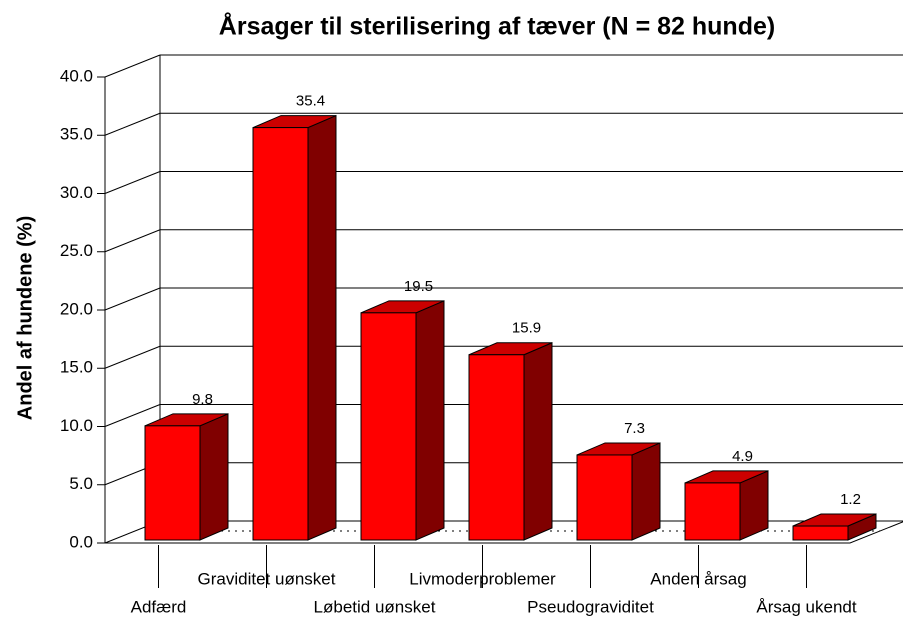 The width and height of the screenshot is (903, 624). What do you see at coordinates (76, 425) in the screenshot?
I see `y-tick-label: 10.0` at bounding box center [76, 425].